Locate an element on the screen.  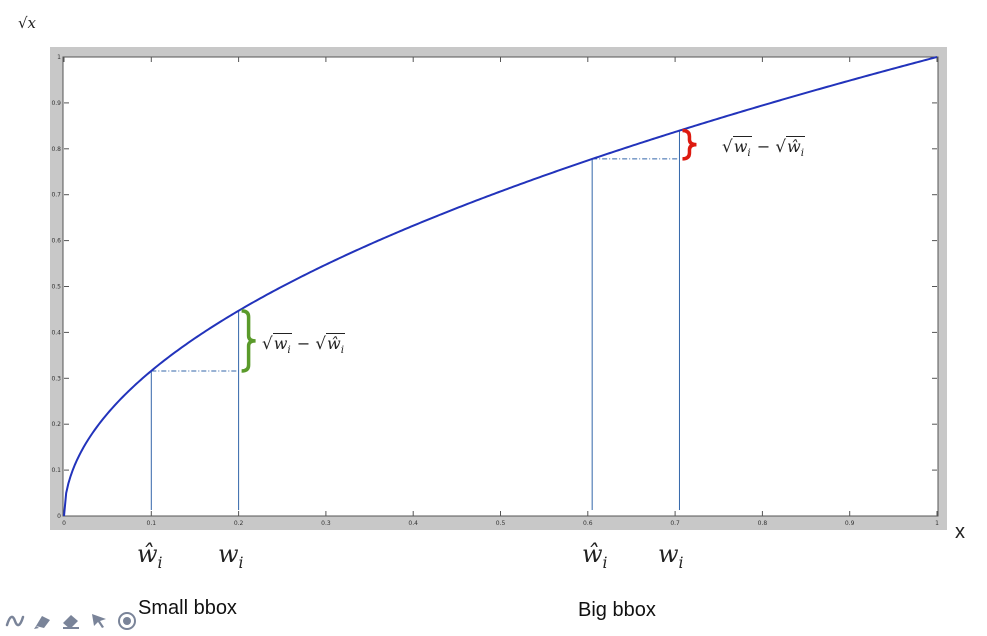
laser-pointer-icon is located at coordinates (127, 621).